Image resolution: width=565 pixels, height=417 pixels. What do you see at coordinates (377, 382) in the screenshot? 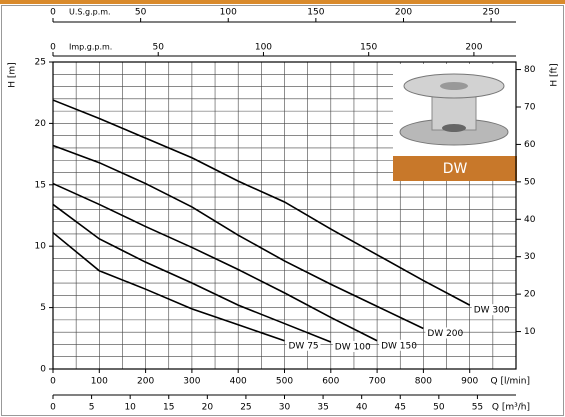
I see `x-tick-label: 700` at bounding box center [377, 382].